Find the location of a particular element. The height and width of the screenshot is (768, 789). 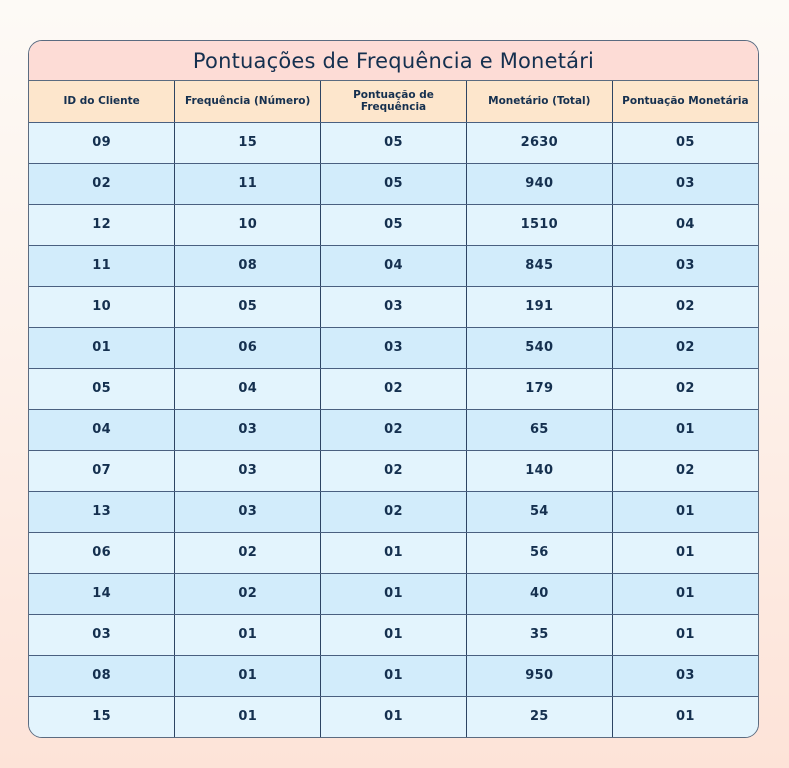

table-row: 03 01 01 35 01 is located at coordinates (393, 635).